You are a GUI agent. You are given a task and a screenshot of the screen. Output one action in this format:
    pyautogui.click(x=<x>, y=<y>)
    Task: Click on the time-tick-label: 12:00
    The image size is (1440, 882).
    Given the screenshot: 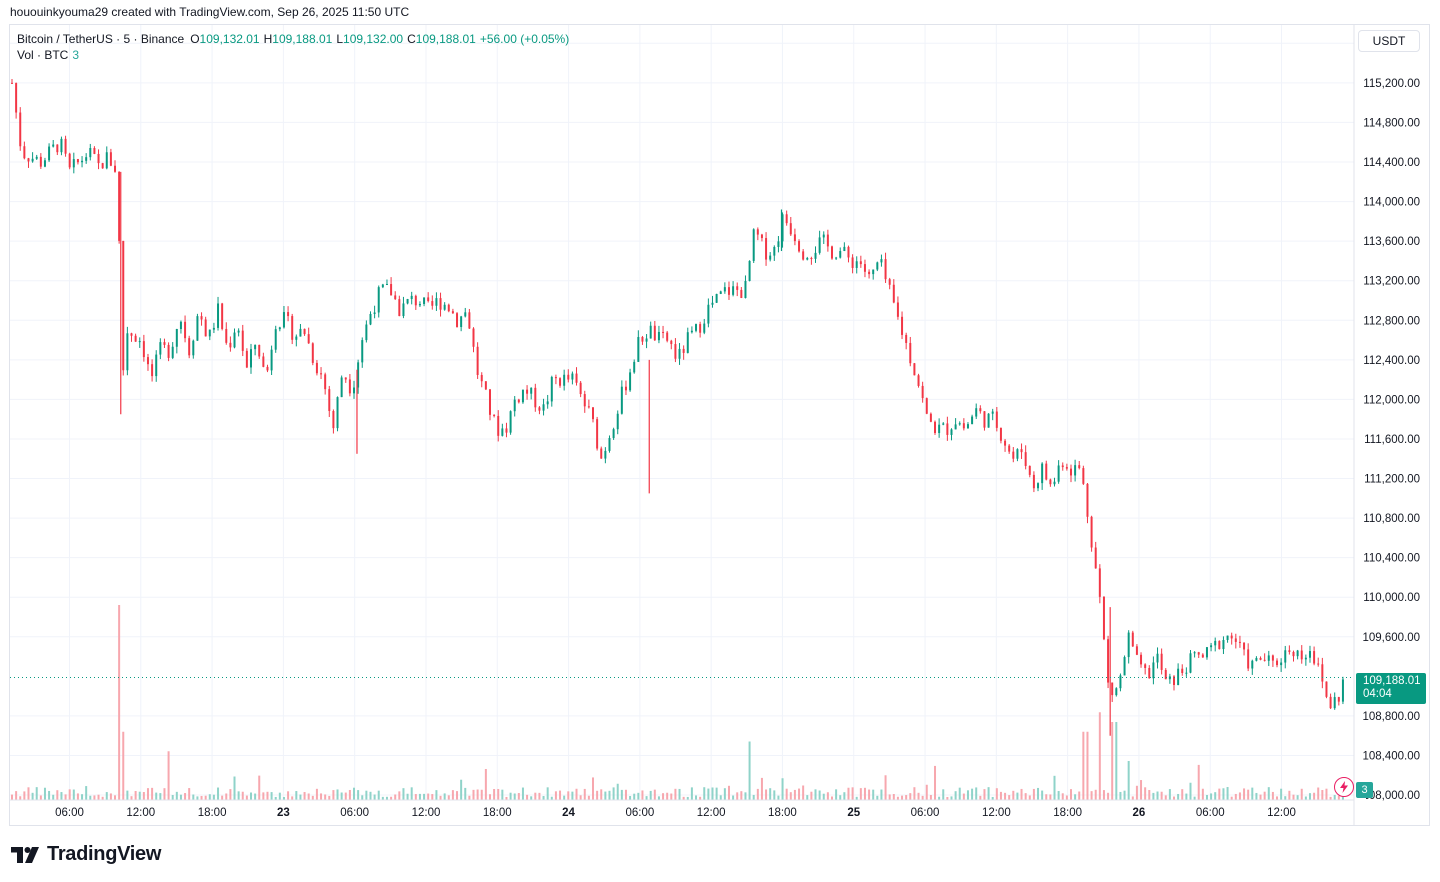 What is the action you would take?
    pyautogui.click(x=996, y=813)
    